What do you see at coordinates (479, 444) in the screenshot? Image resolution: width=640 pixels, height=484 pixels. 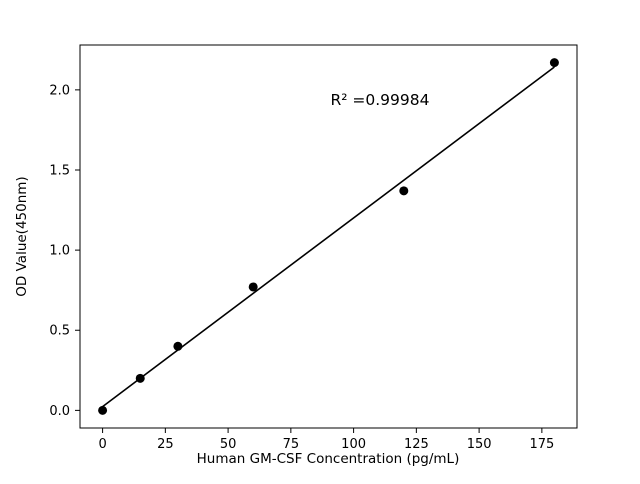 I see `x-tick-label: 150` at bounding box center [479, 444].